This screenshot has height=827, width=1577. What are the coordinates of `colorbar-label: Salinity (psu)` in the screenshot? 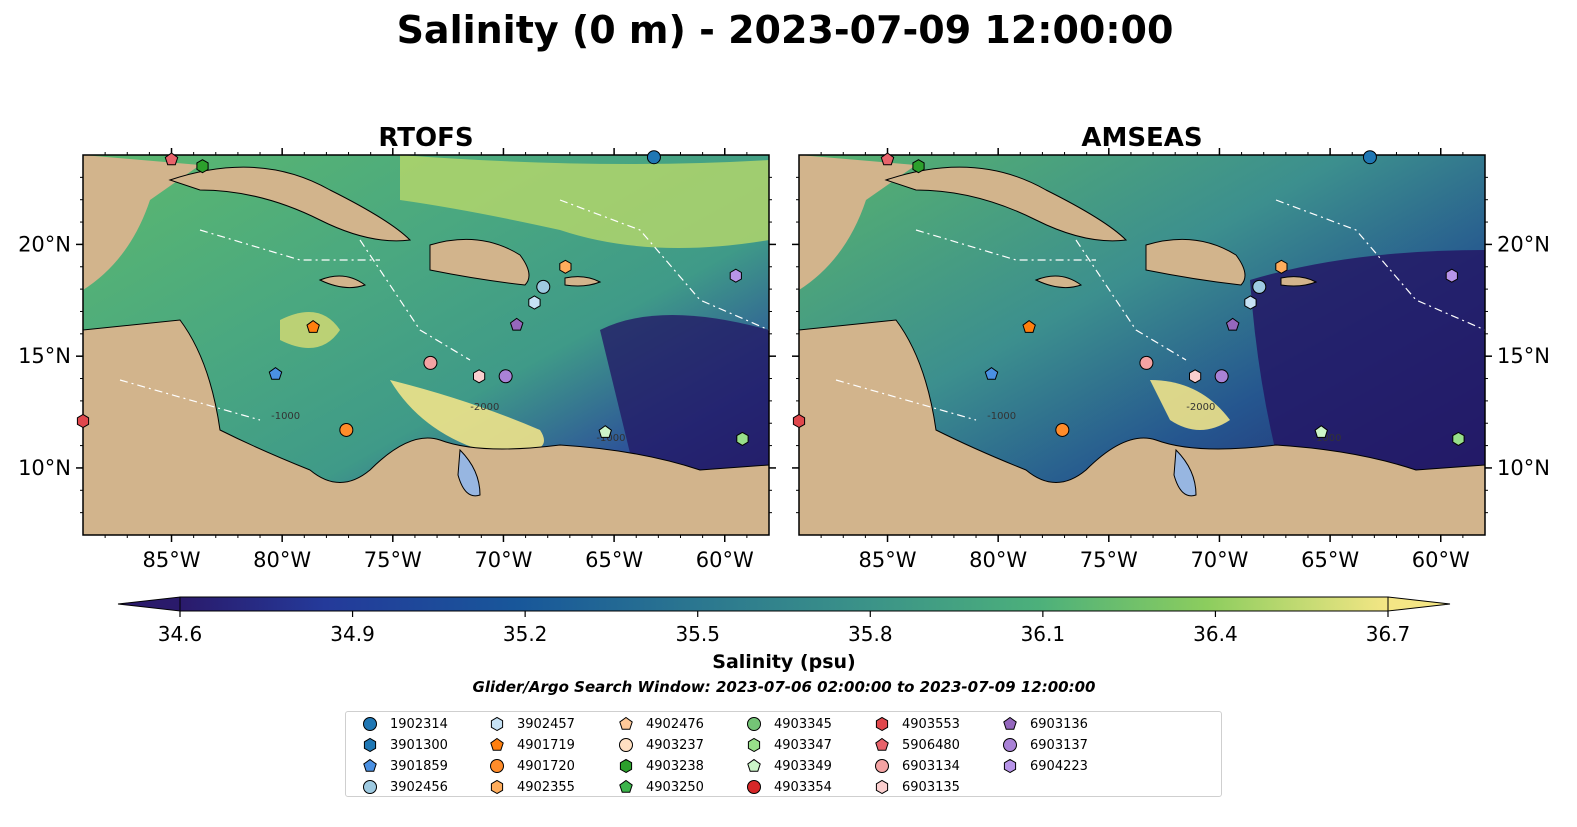 It's located at (783, 662).